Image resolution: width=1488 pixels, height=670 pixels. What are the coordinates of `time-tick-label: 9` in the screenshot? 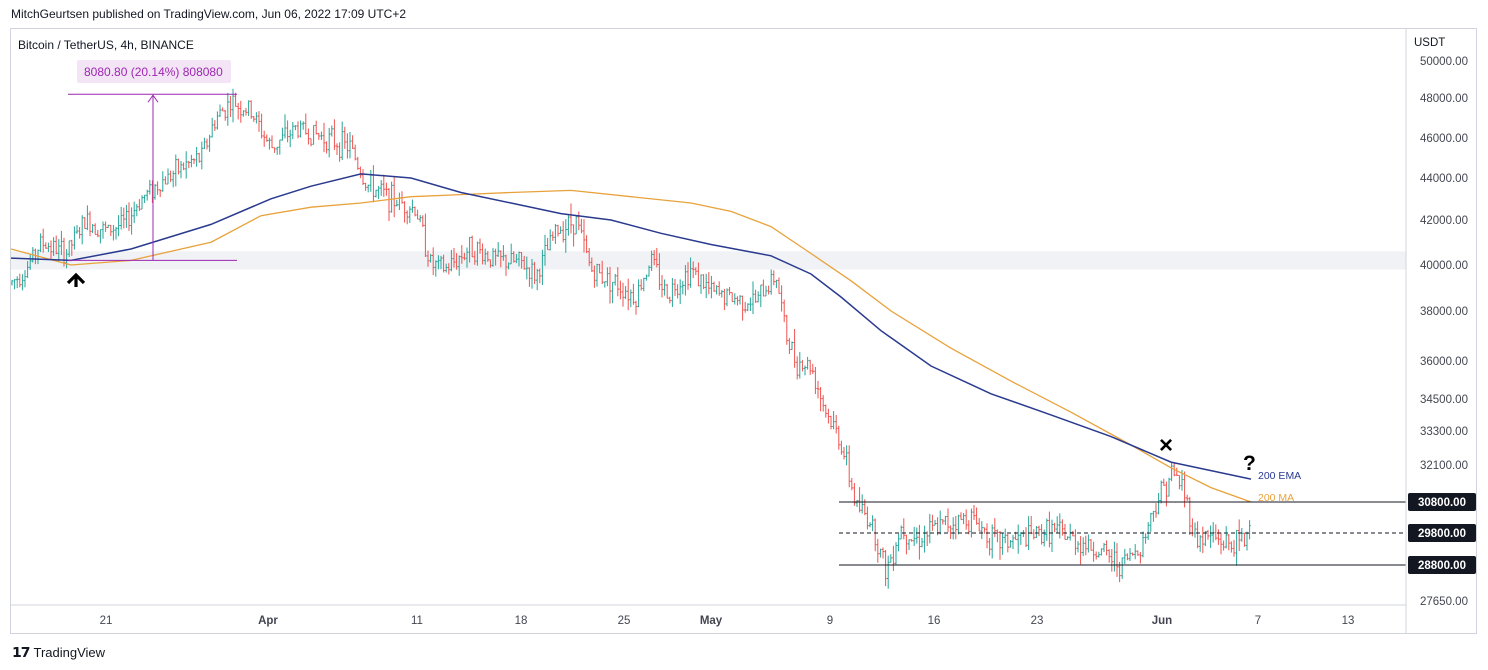 It's located at (830, 621).